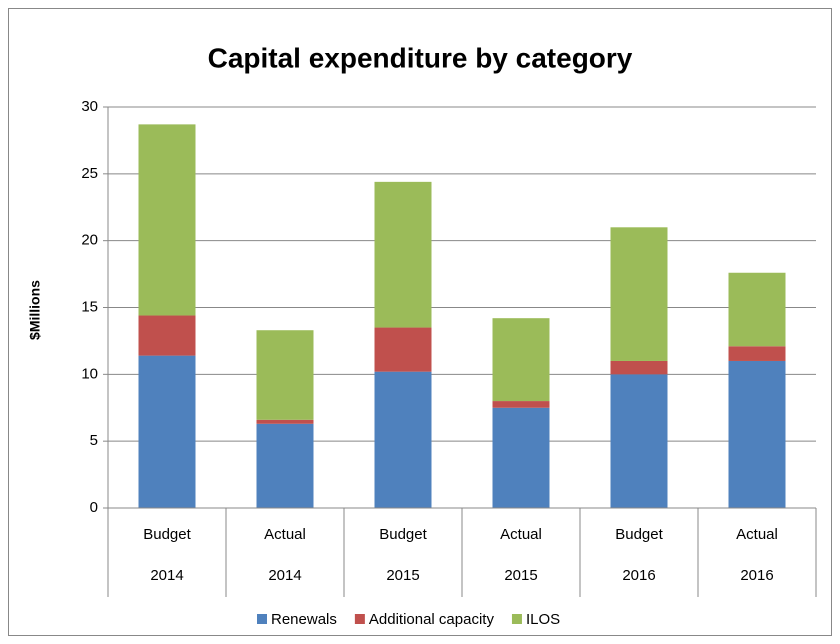 This screenshot has width=840, height=644. What do you see at coordinates (304, 619) in the screenshot?
I see `legend-label: Renewals` at bounding box center [304, 619].